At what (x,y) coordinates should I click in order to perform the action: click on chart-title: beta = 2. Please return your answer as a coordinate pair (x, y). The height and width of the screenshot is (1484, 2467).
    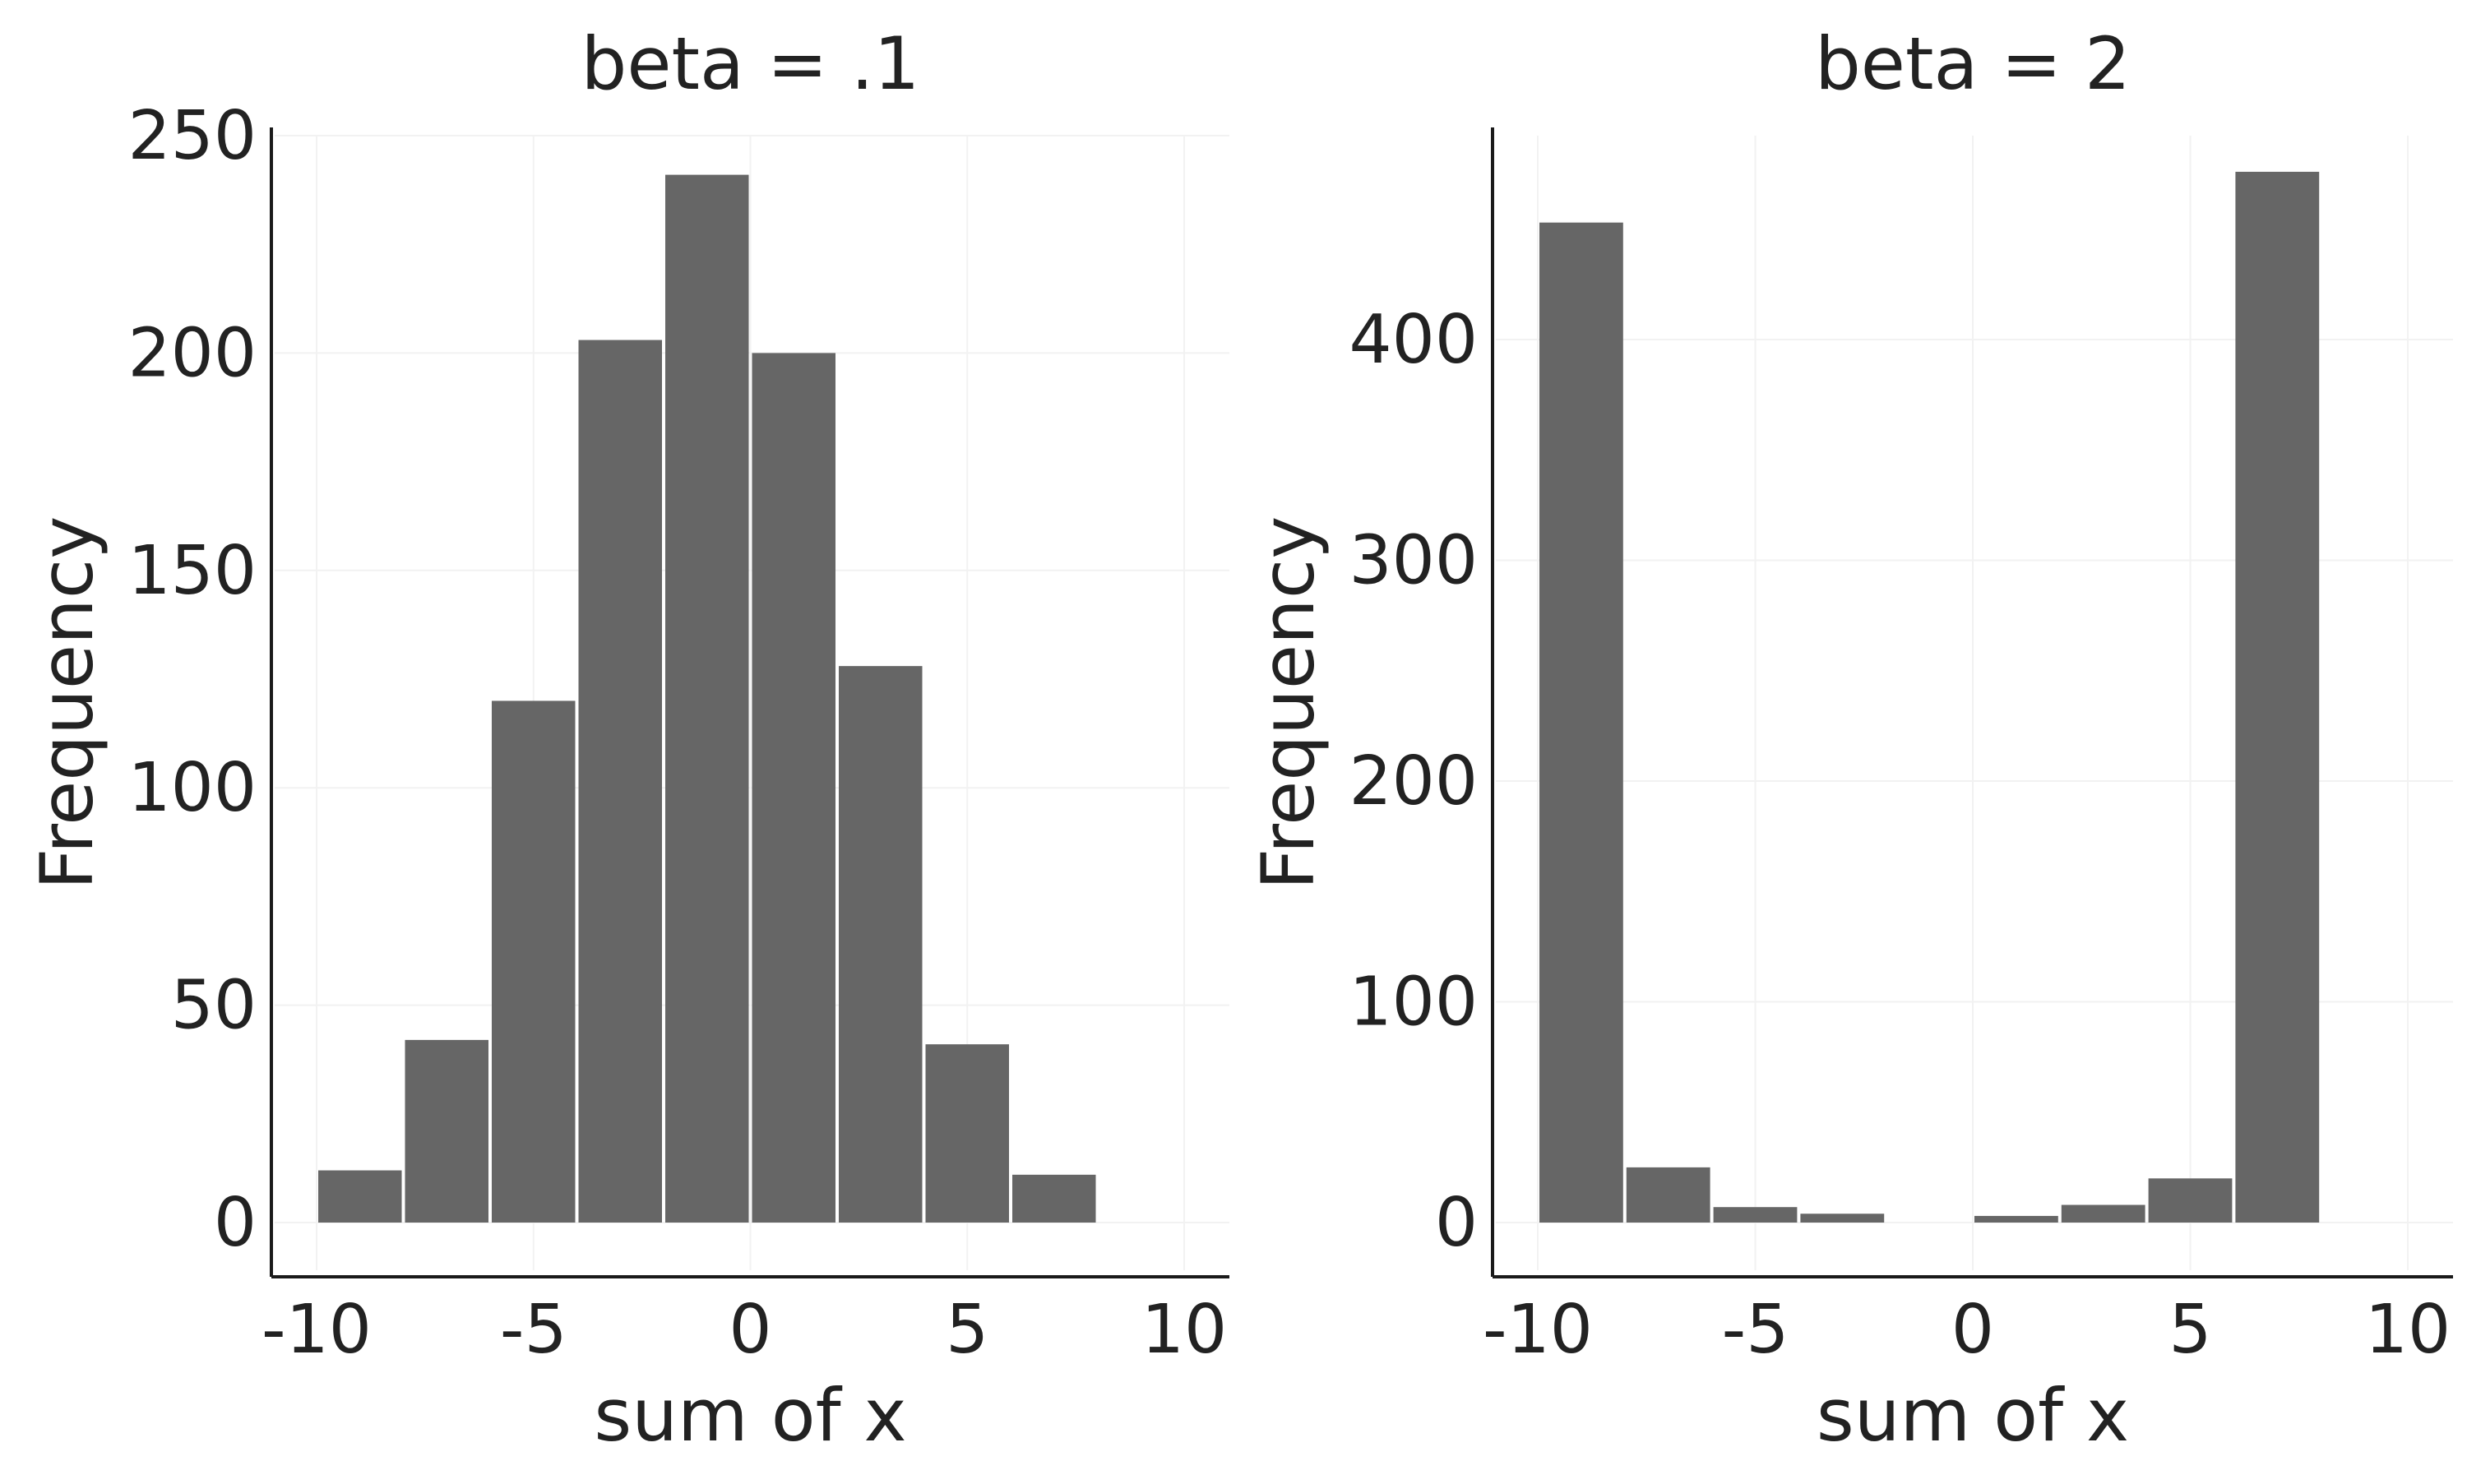
    Looking at the image, I should click on (1973, 64).